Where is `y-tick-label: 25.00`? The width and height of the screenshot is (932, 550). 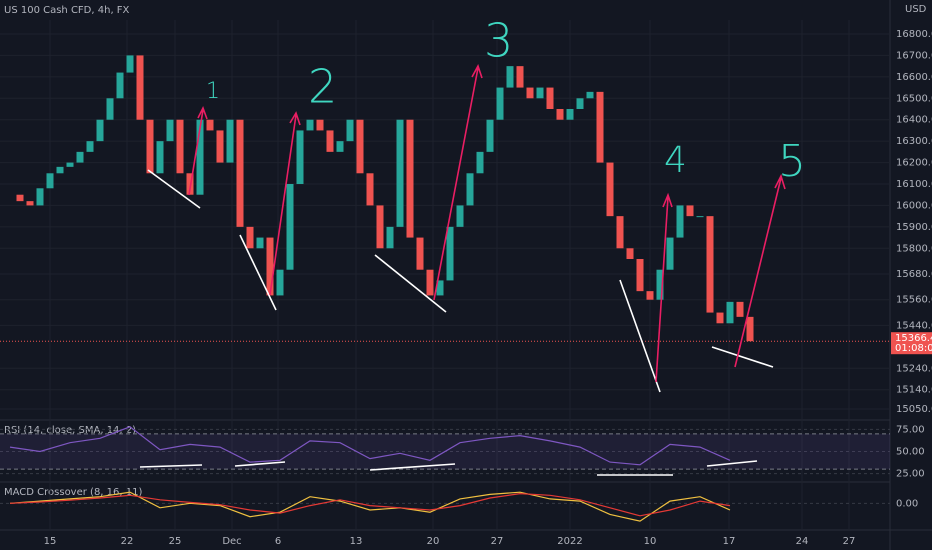 y-tick-label: 25.00 is located at coordinates (910, 474).